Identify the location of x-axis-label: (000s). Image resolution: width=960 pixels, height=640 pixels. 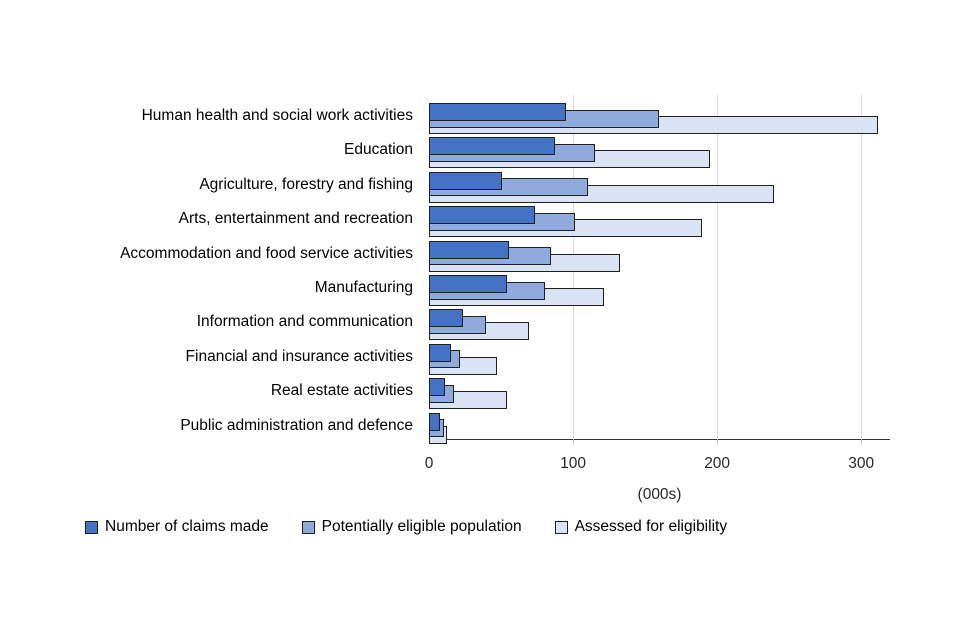
(659, 494).